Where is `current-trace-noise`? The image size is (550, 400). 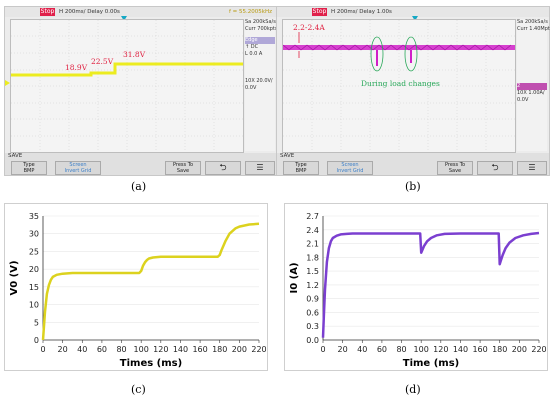
current-trace-noise is located at coordinates (397, 47).